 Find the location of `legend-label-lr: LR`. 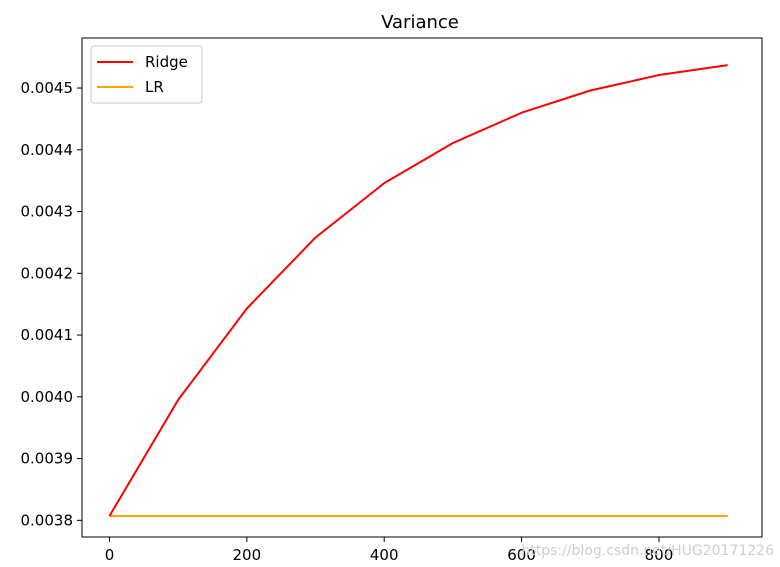

legend-label-lr: LR is located at coordinates (154, 87).